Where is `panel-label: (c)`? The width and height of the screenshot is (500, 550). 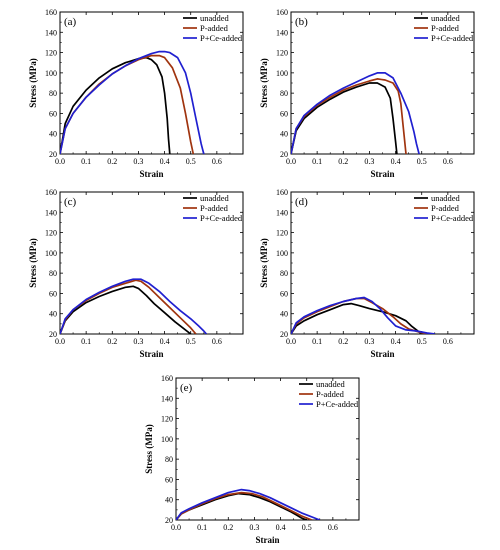 panel-label: (c) is located at coordinates (70, 202).